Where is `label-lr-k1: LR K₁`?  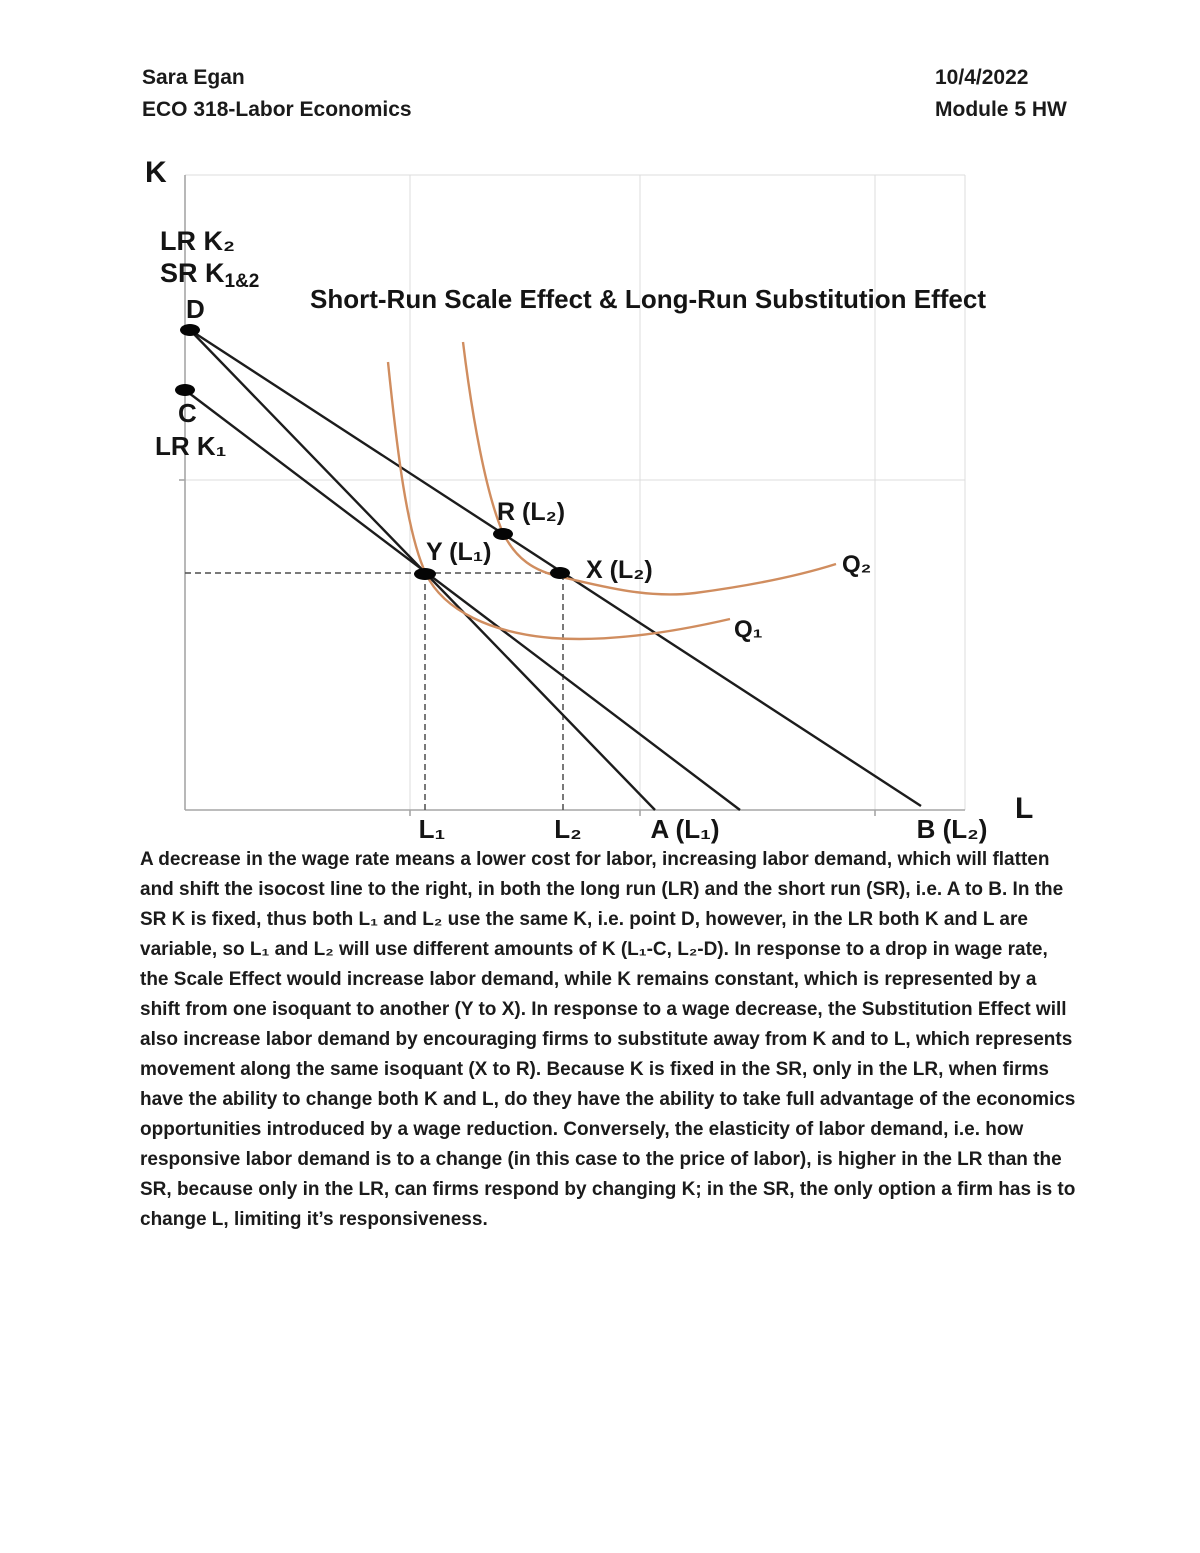
label-lr-k1: LR K₁ is located at coordinates (190, 446).